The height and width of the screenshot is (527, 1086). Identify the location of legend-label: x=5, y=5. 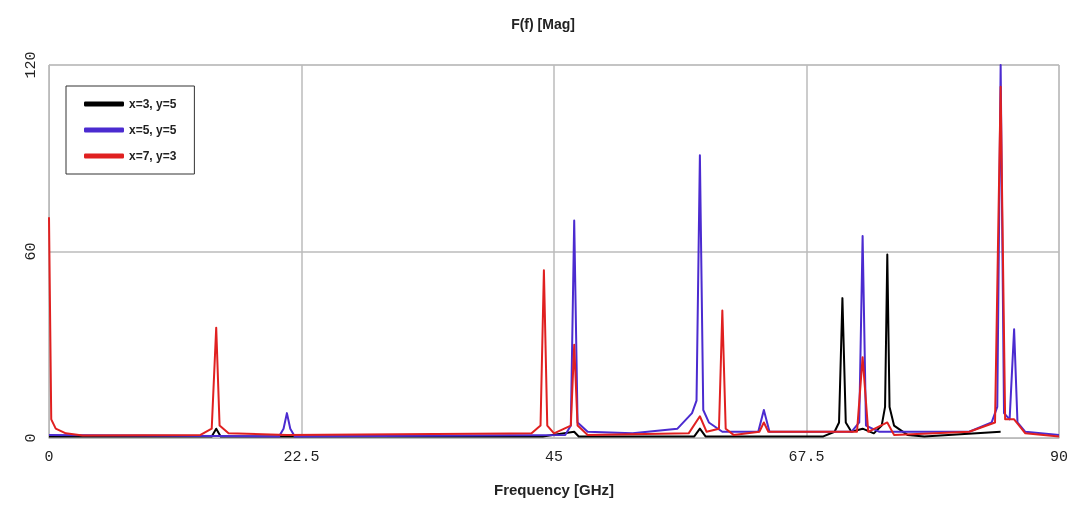
(153, 130).